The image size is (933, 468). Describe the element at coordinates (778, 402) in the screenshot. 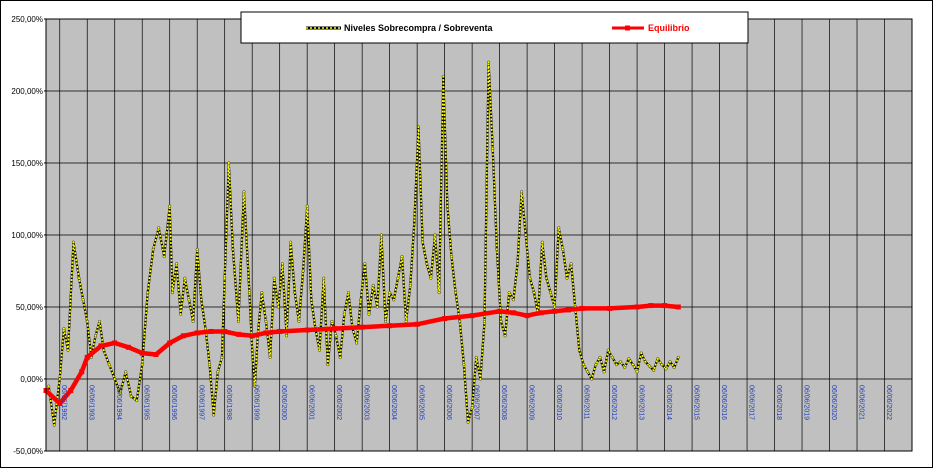

I see `x-tick-label: 06/06/2018` at that location.